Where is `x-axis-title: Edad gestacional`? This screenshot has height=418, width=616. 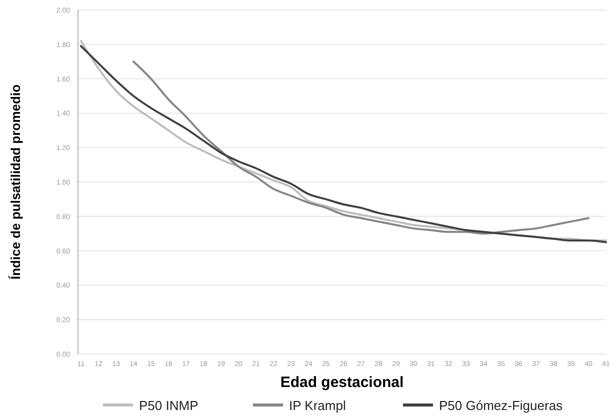
x-axis-title: Edad gestacional is located at coordinates (342, 382).